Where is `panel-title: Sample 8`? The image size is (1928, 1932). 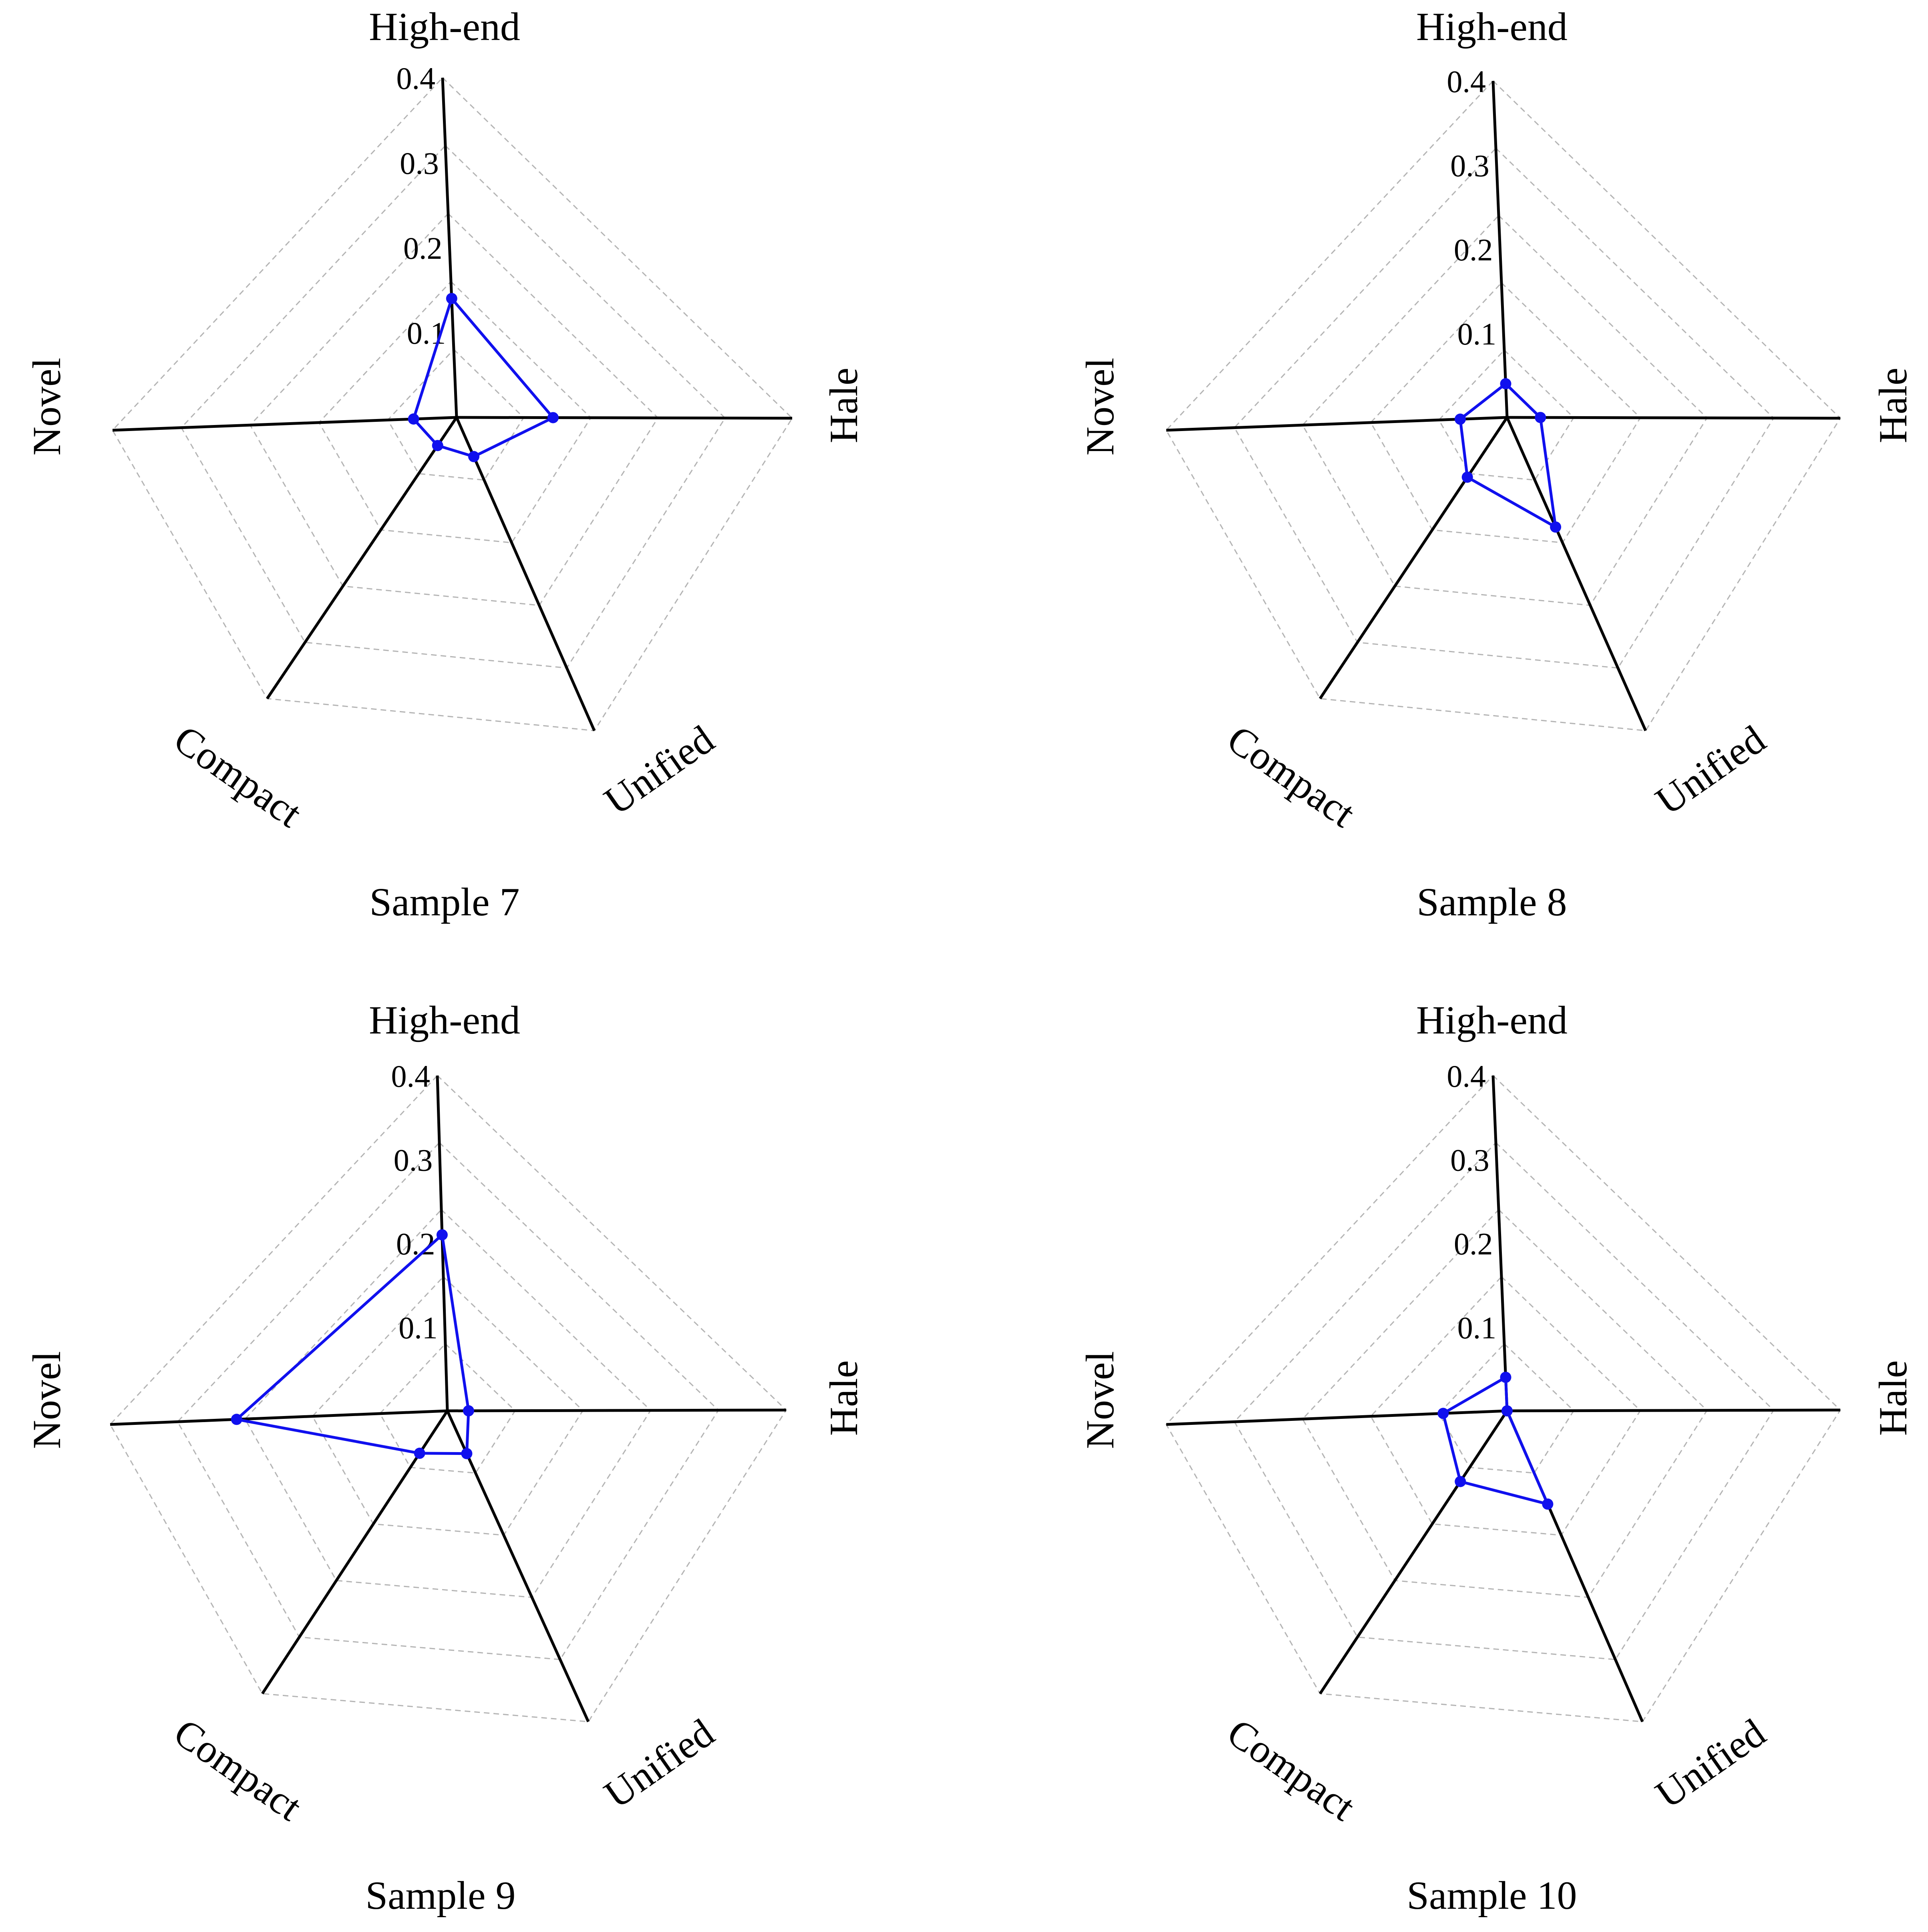 panel-title: Sample 8 is located at coordinates (1492, 902).